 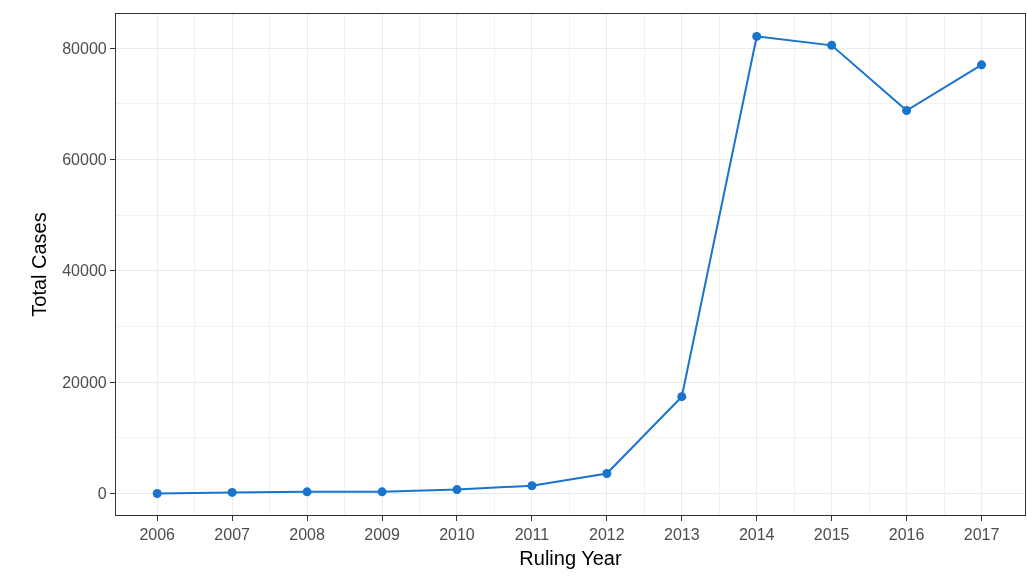 I want to click on x-tick-label: 2017, so click(x=981, y=535).